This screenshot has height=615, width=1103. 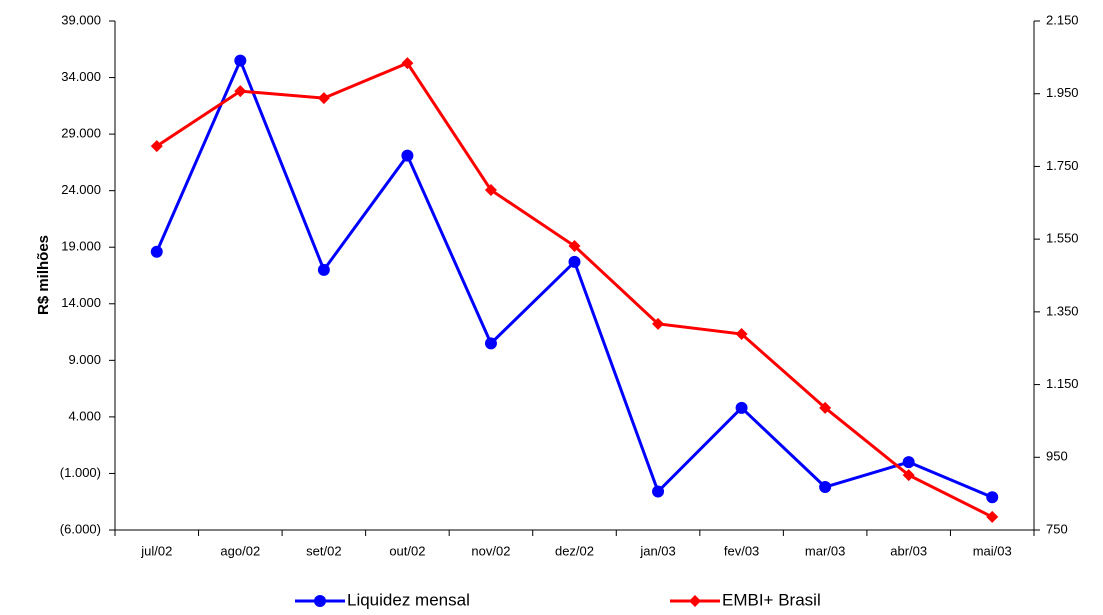 I want to click on y2-tick-label: 1.750, so click(x=1062, y=165).